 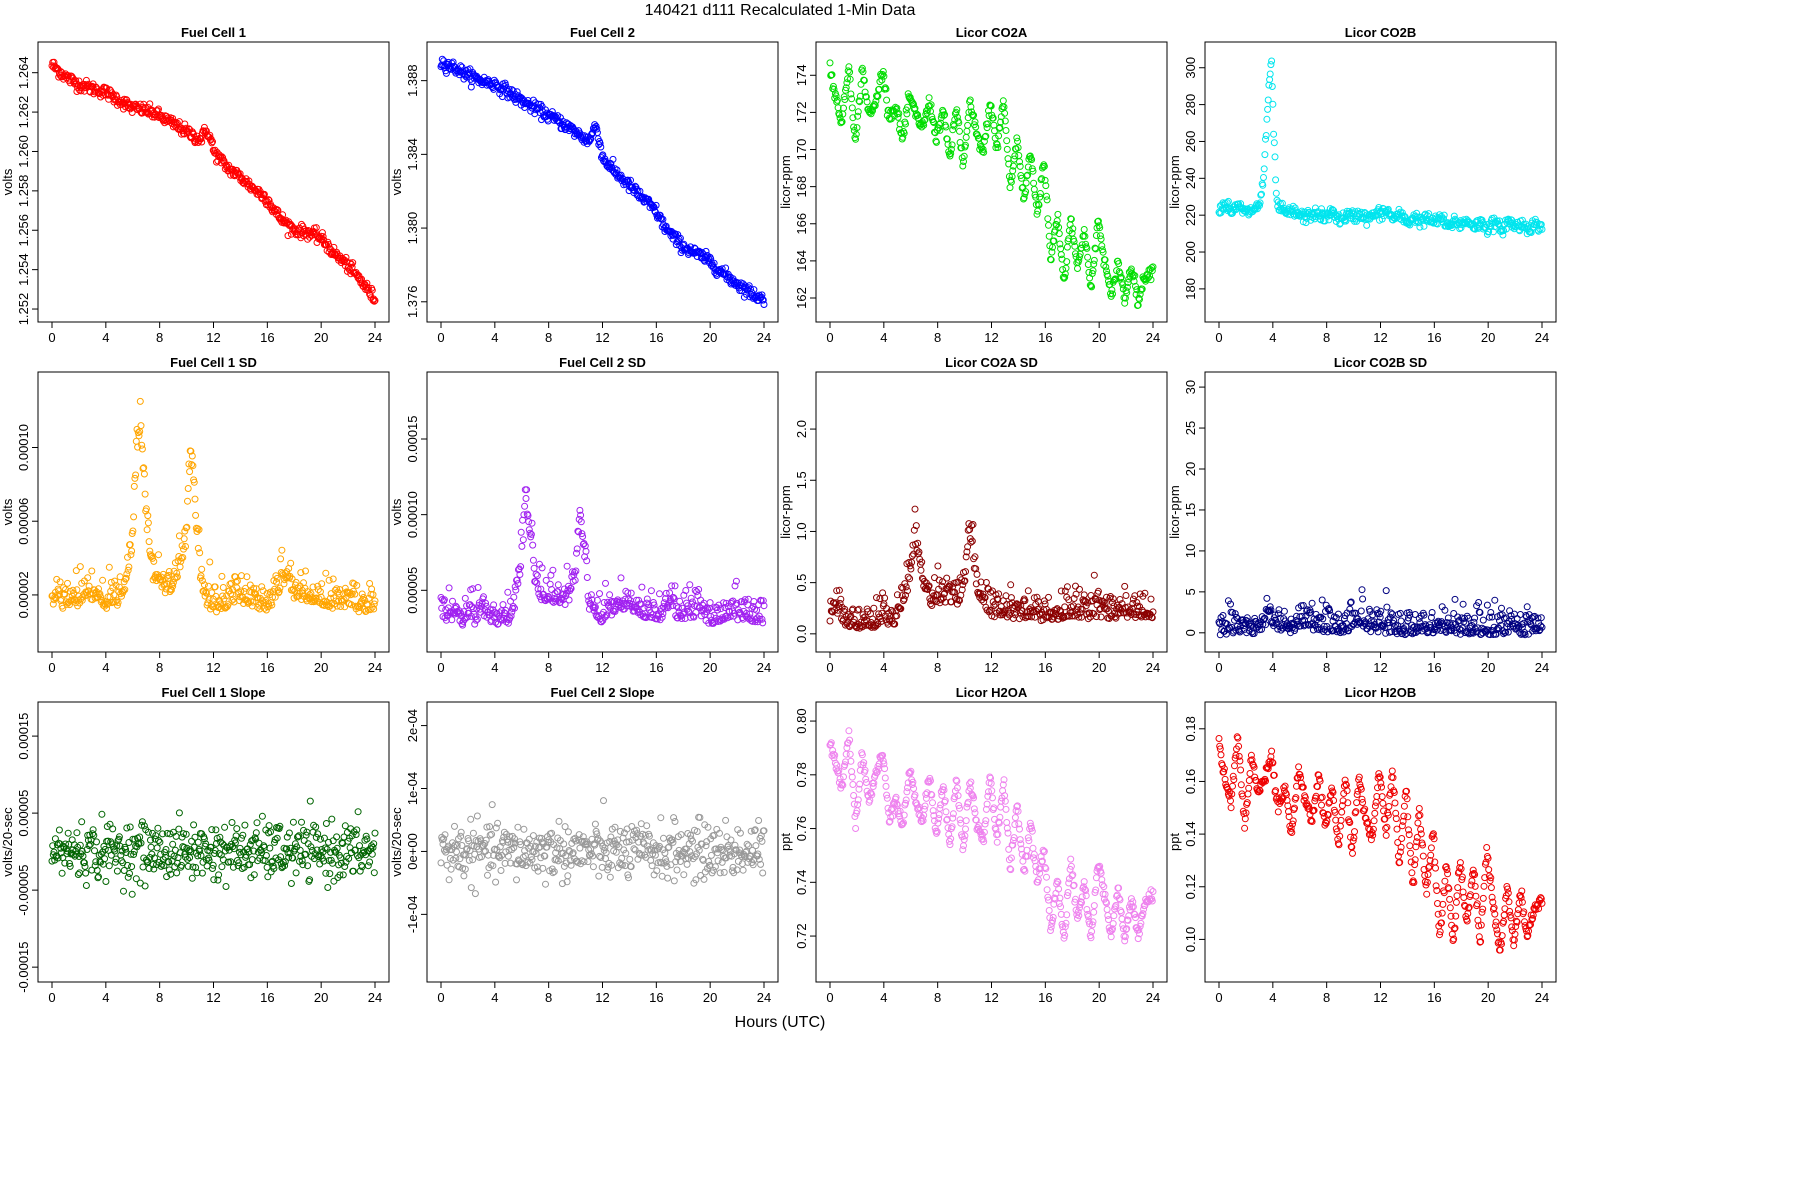 I want to click on x-tick-label: 0, so click(x=440, y=667).